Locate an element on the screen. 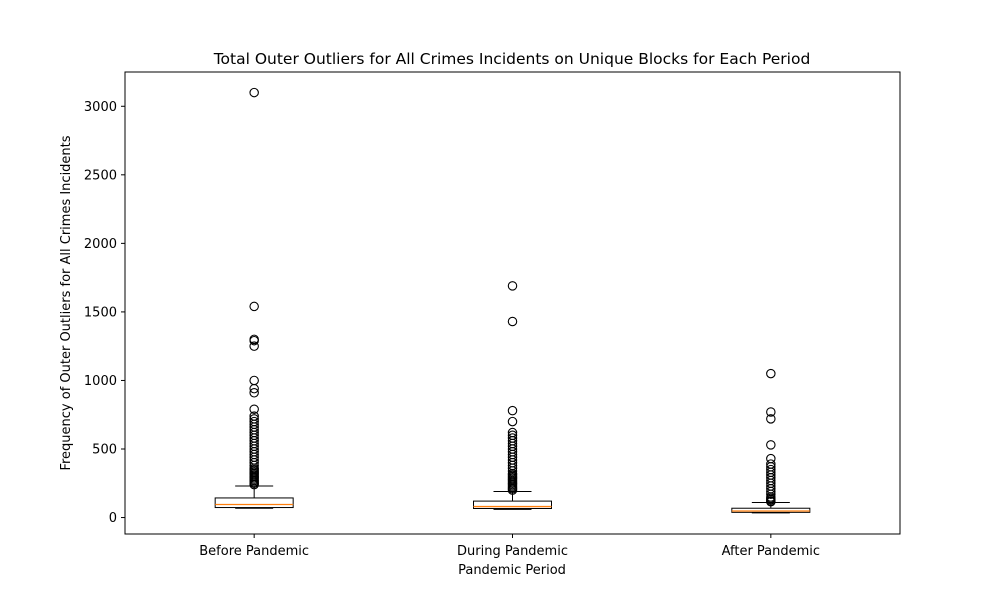 The image size is (1000, 600). y-tick-label: 1000 is located at coordinates (100, 381).